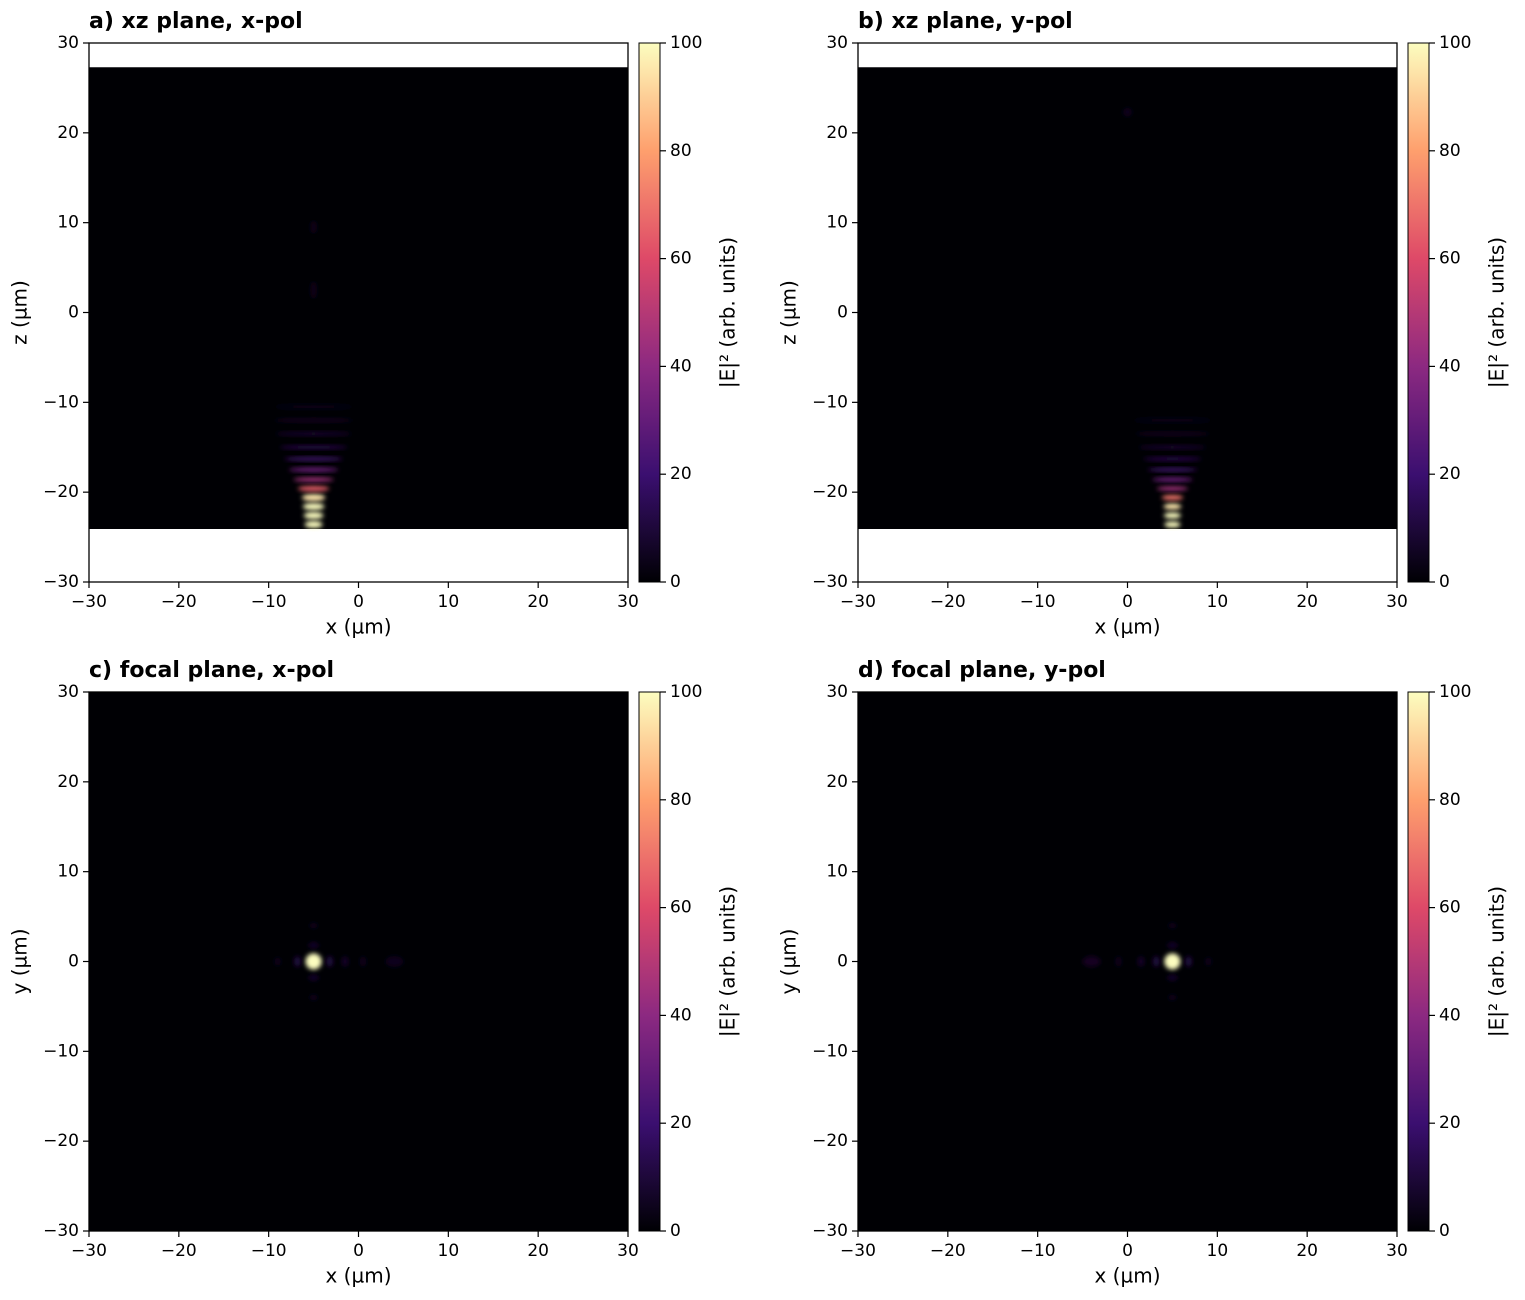 This screenshot has width=1525, height=1300. Describe the element at coordinates (965, 21) in the screenshot. I see `panel-title: b) xz plane, y-pol` at that location.